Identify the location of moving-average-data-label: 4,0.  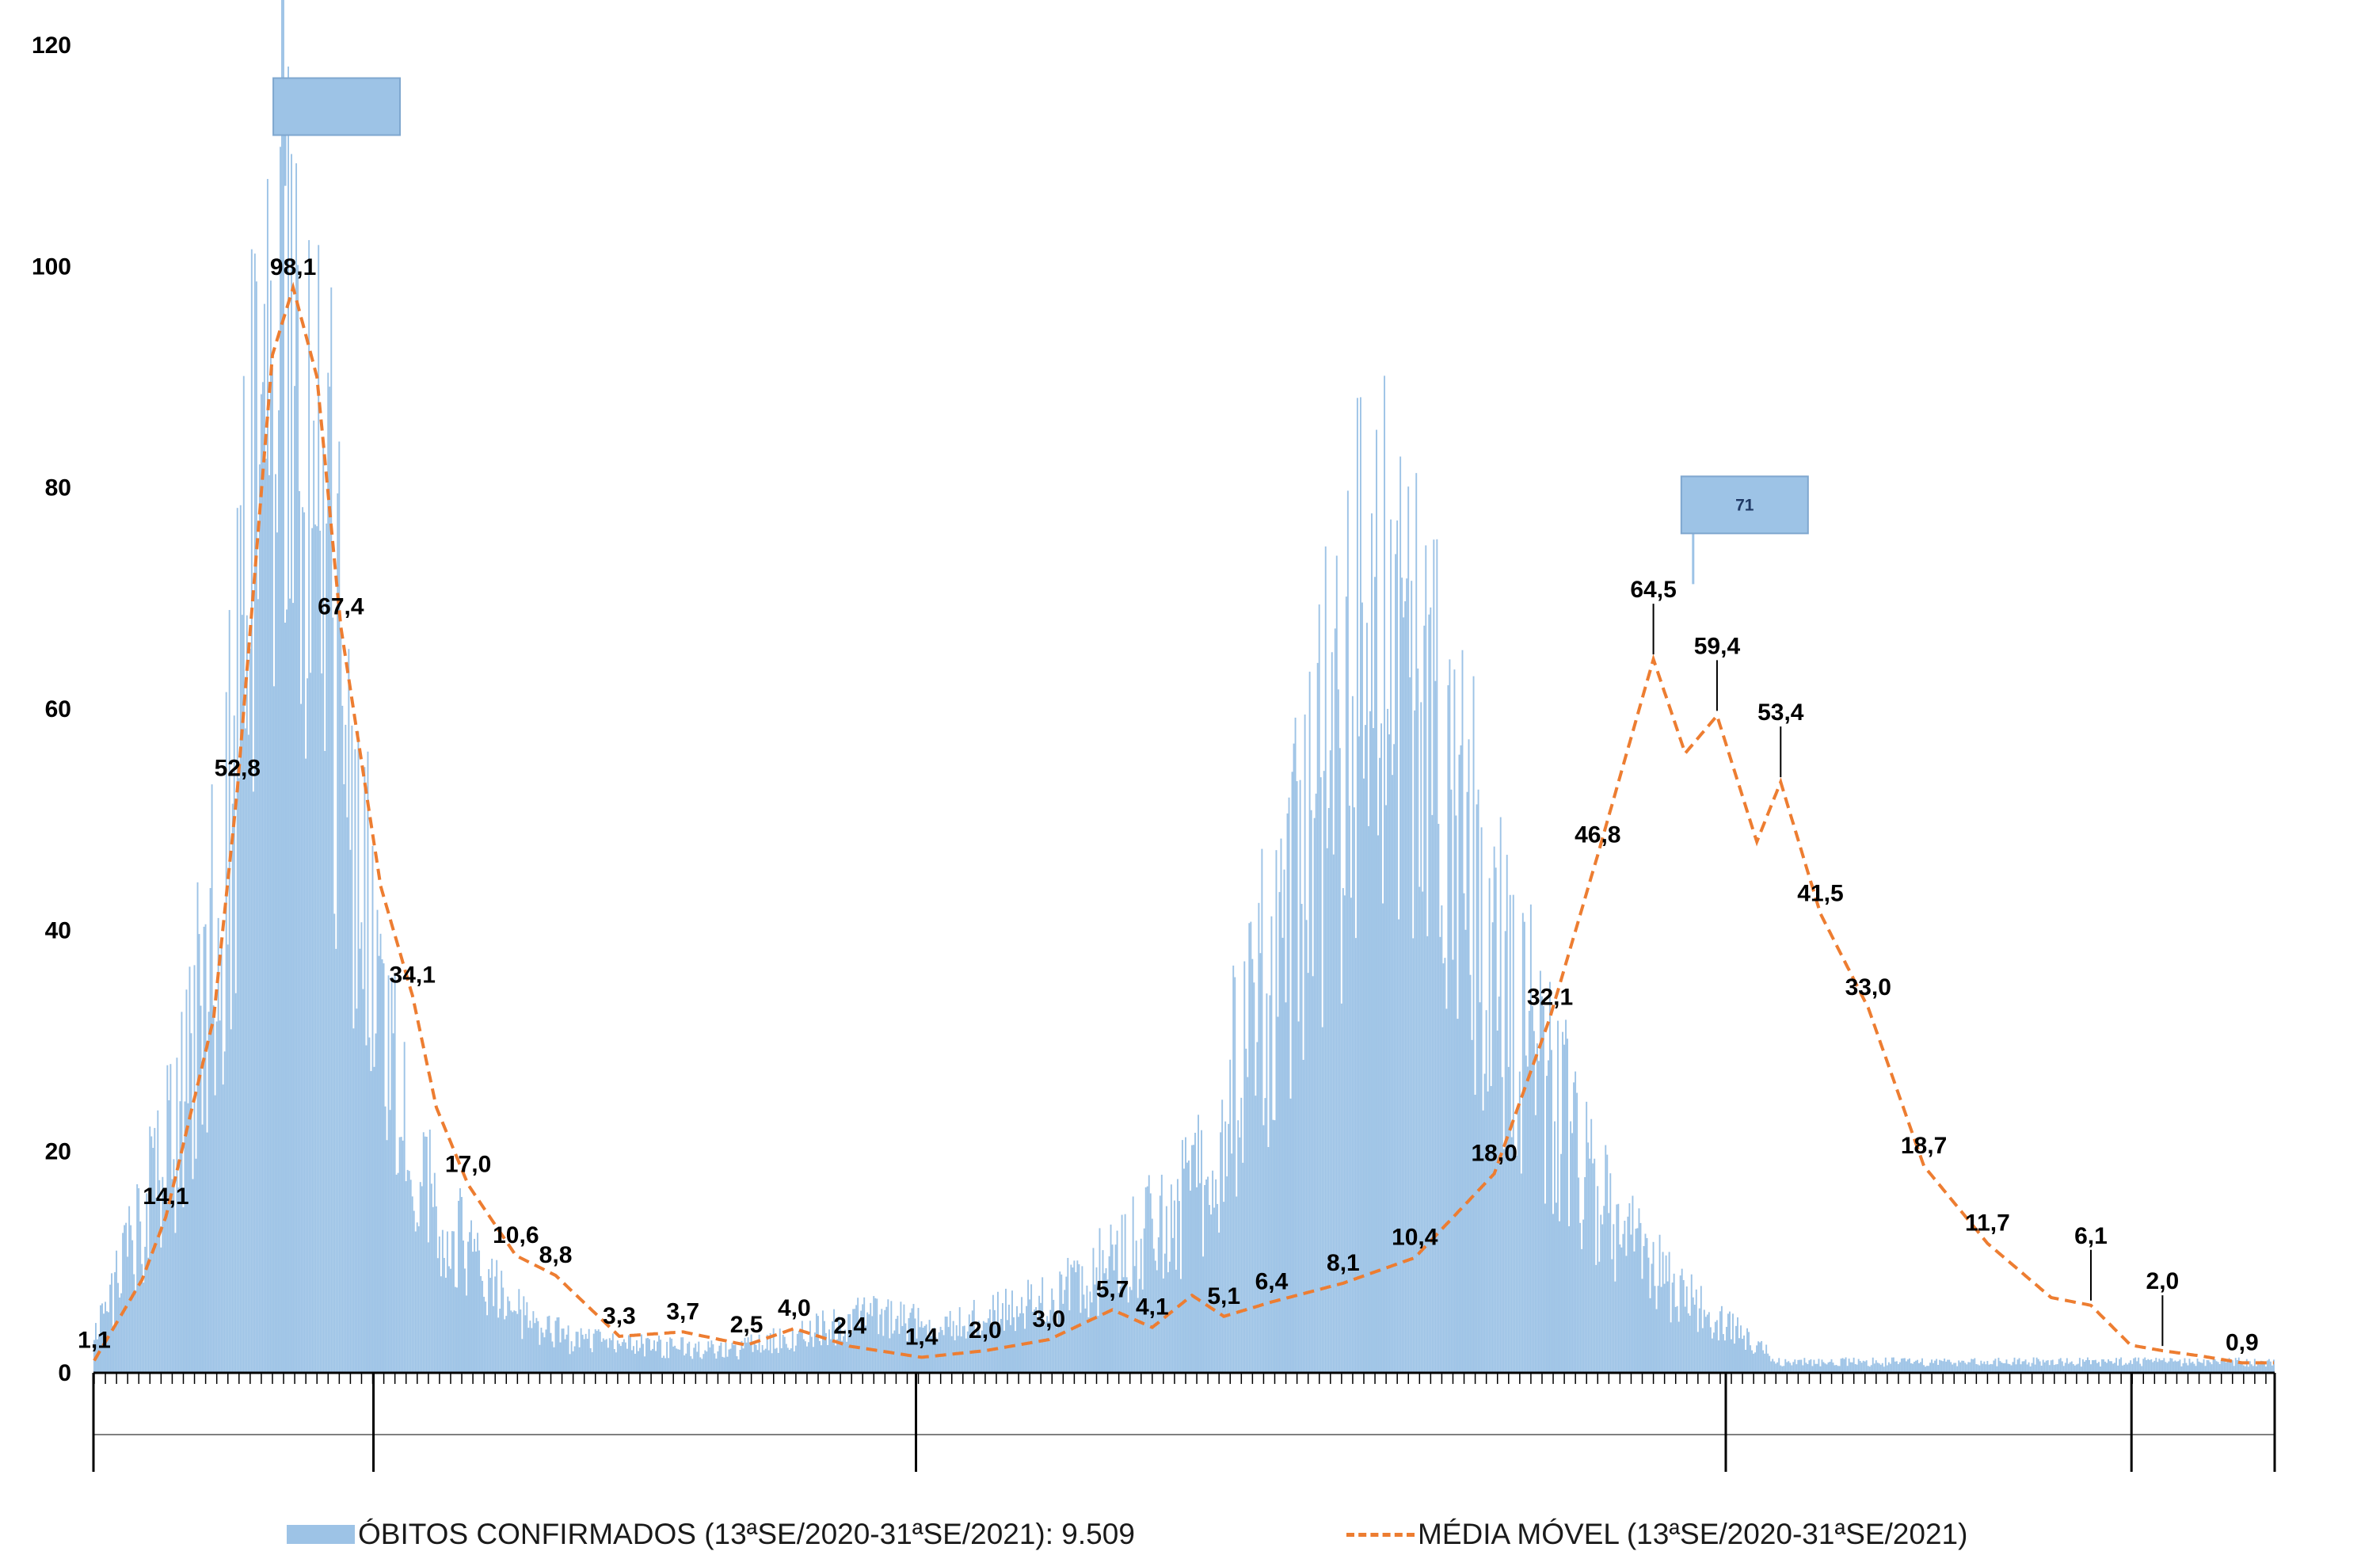
(794, 1308).